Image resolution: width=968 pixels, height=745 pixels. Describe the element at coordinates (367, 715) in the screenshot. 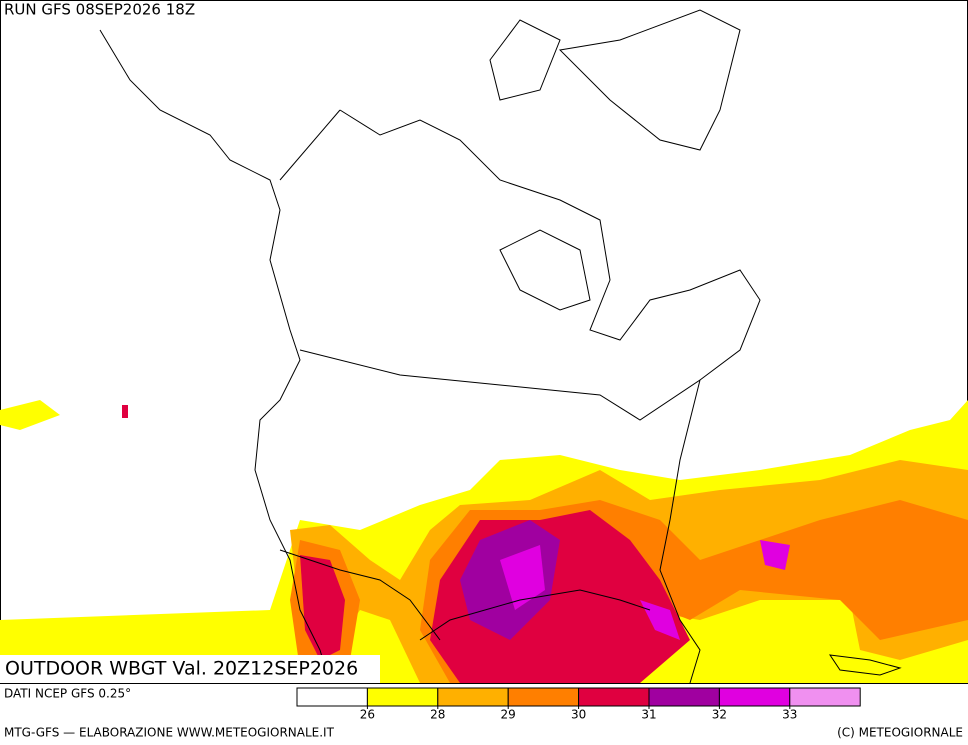

I see `legend-tick-label: 26` at that location.